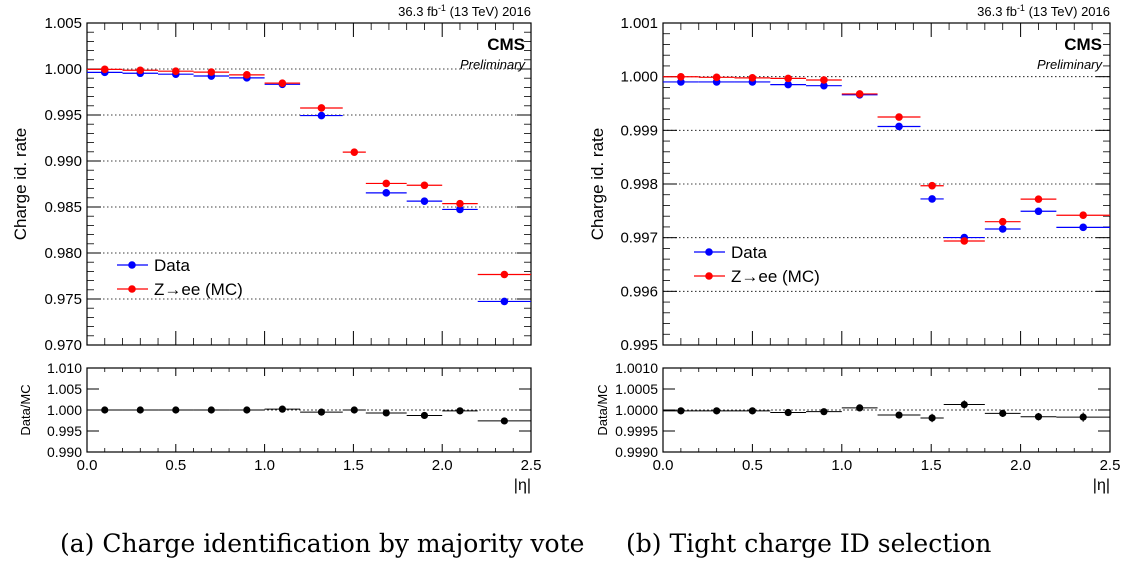 The width and height of the screenshot is (1129, 583). I want to click on x-axis-label: |η|, so click(1101, 485).